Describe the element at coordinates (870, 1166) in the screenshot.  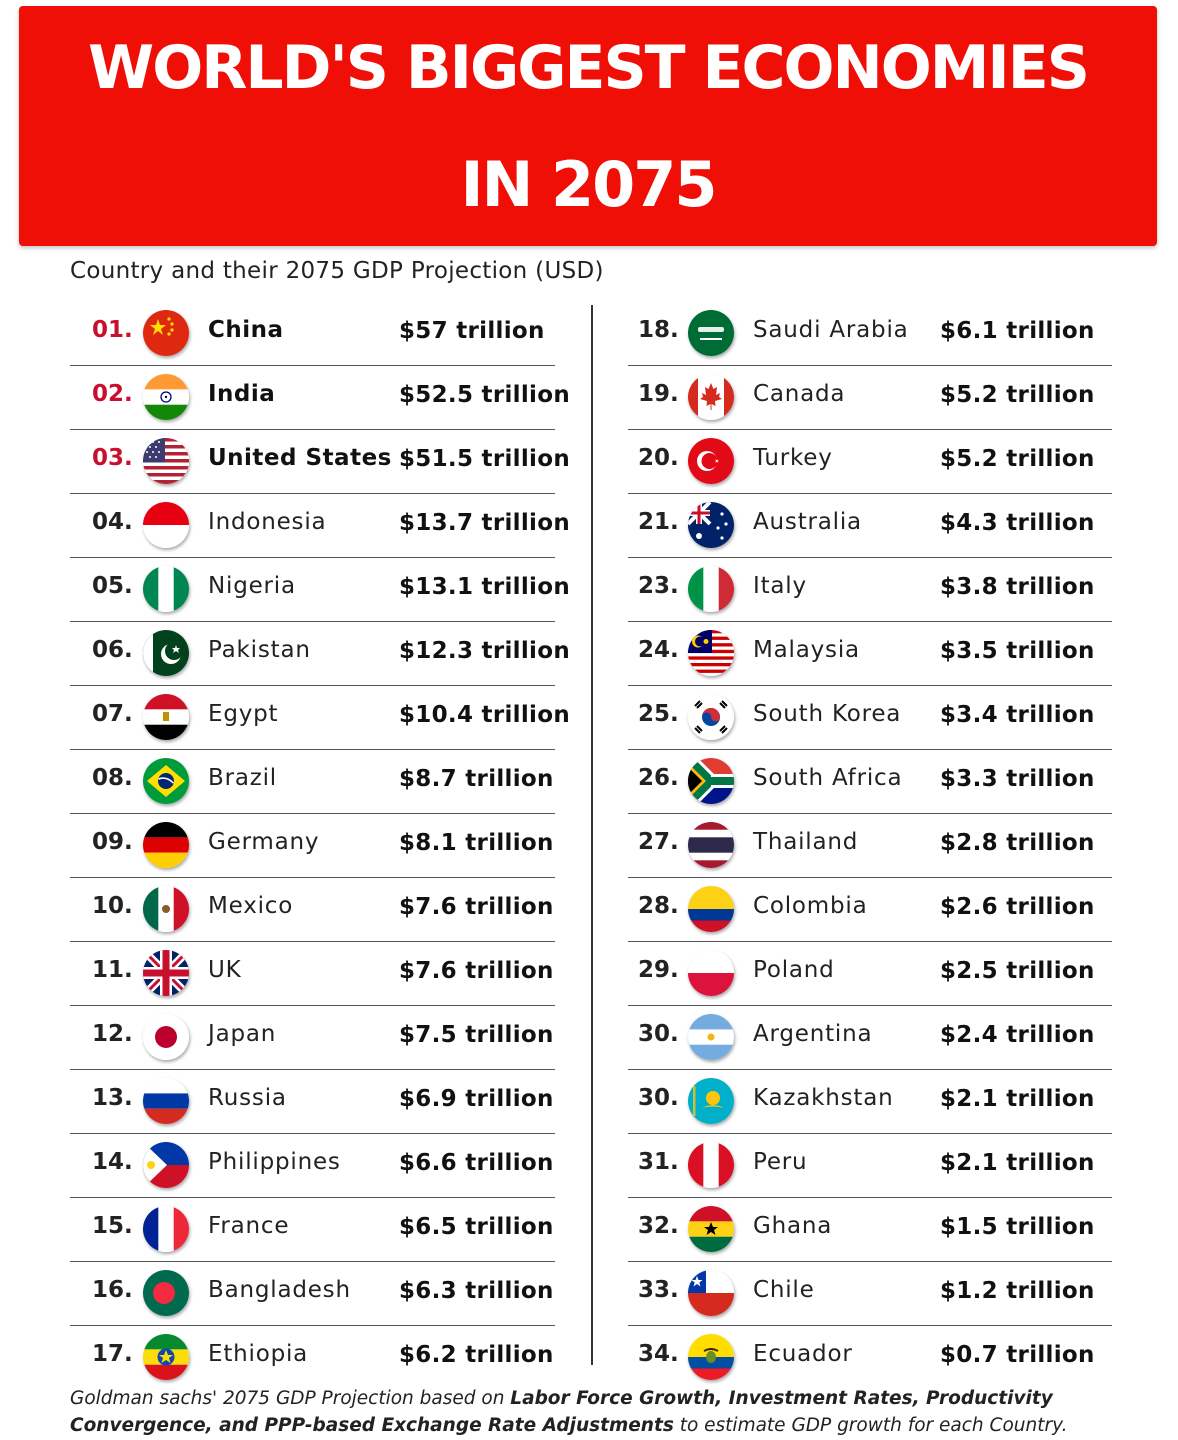
I see `table-row: 31. Peru $2.1 trillion` at that location.